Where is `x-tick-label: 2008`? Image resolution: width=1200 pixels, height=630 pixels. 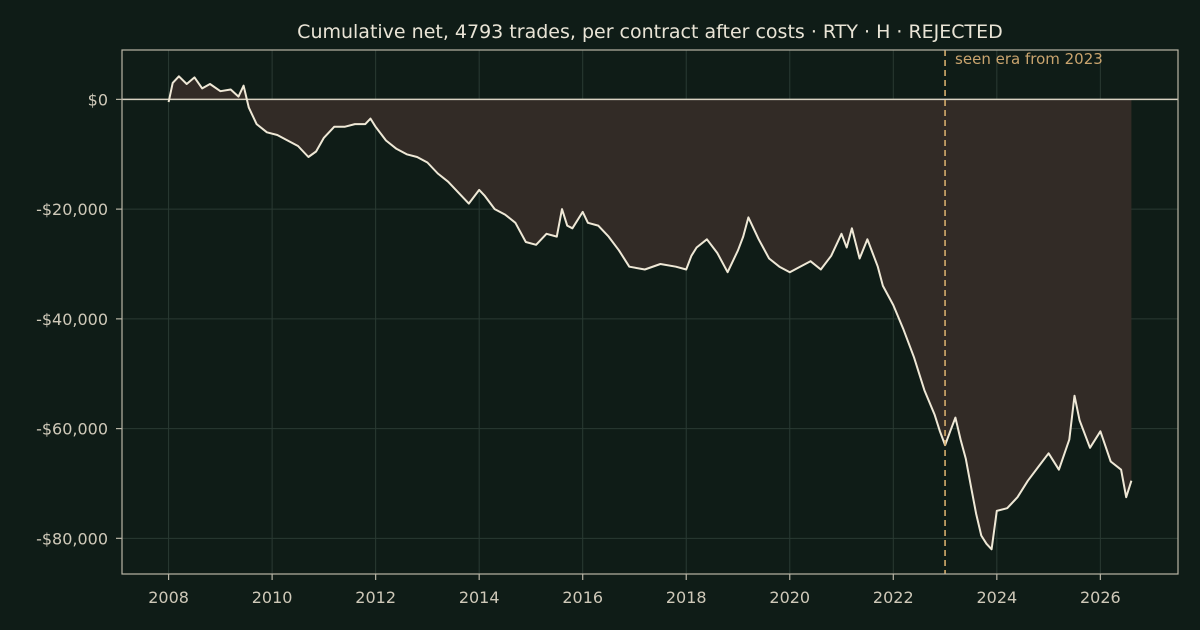
x-tick-label: 2008 is located at coordinates (168, 597).